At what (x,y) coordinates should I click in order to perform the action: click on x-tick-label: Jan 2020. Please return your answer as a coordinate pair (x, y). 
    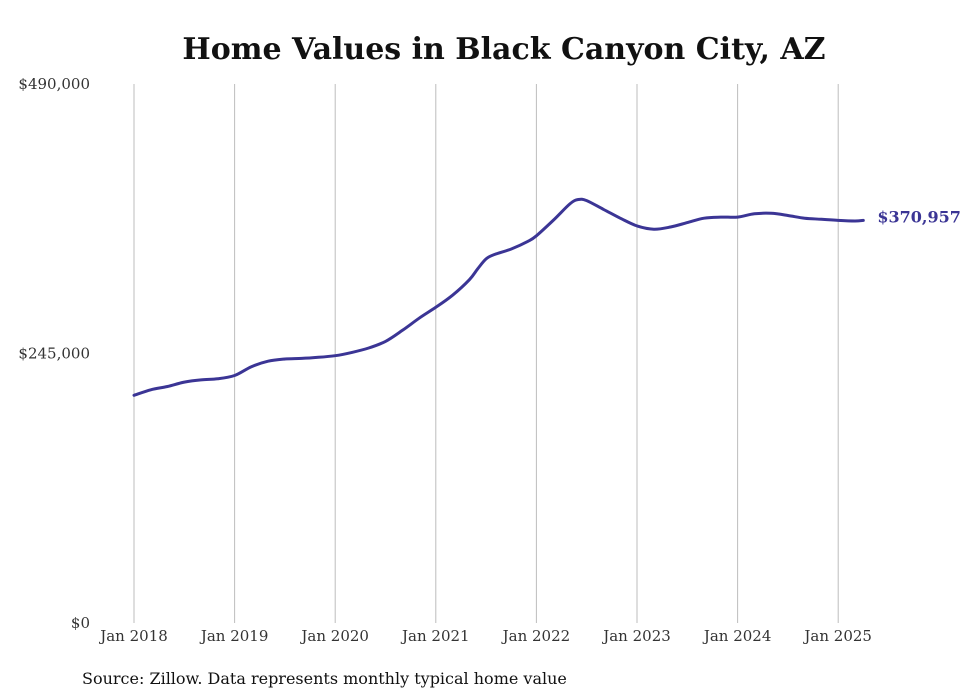
    Looking at the image, I should click on (334, 636).